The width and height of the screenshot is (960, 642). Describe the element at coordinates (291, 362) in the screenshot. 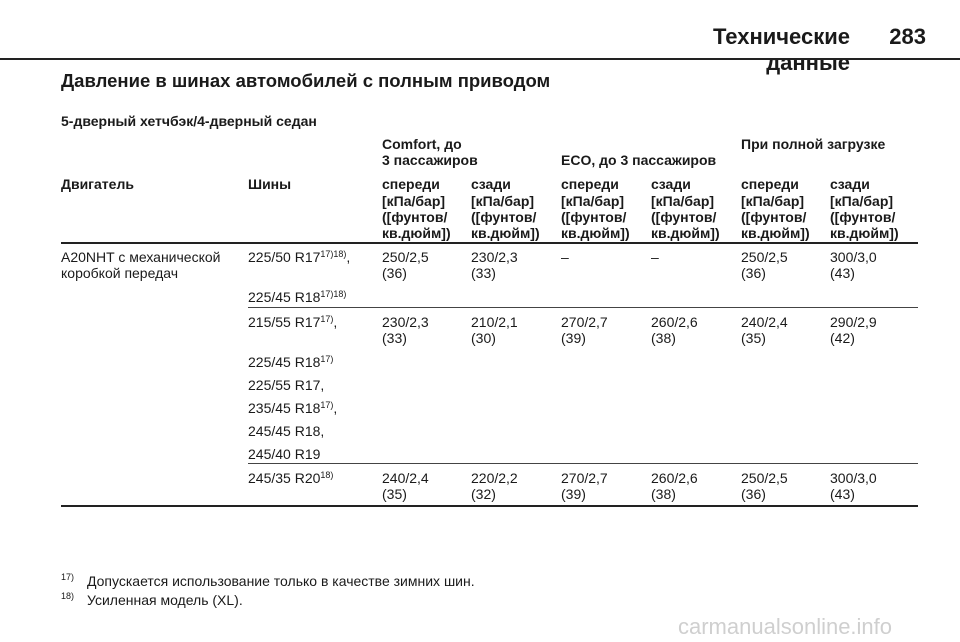

I see `tire-size: 225/45 R1817)` at that location.